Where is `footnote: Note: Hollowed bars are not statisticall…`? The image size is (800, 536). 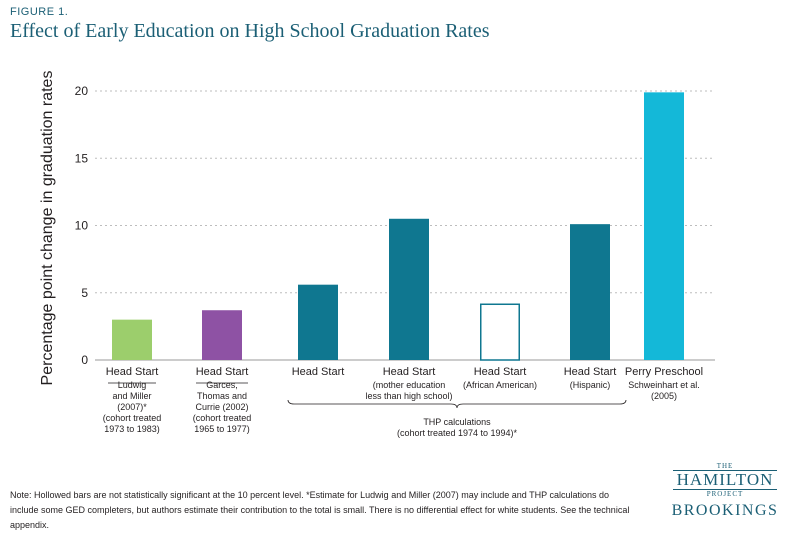
footnote: Note: Hollowed bars are not statisticall… is located at coordinates (320, 510).